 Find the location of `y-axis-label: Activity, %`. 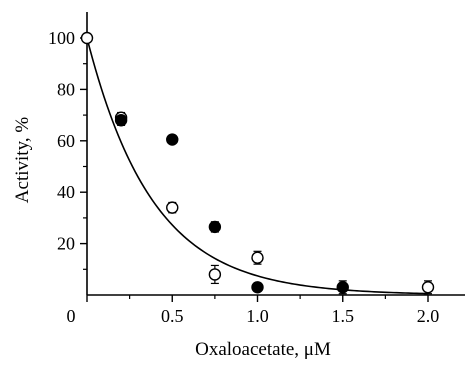

y-axis-label: Activity, % is located at coordinates (22, 160).